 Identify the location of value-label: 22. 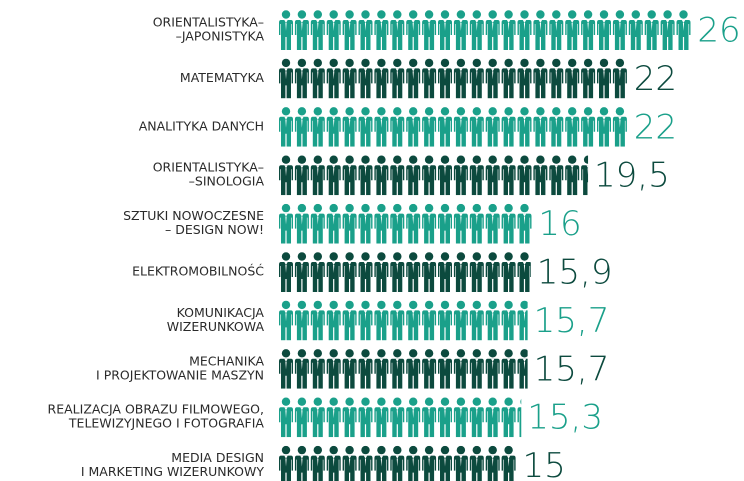
(655, 79).